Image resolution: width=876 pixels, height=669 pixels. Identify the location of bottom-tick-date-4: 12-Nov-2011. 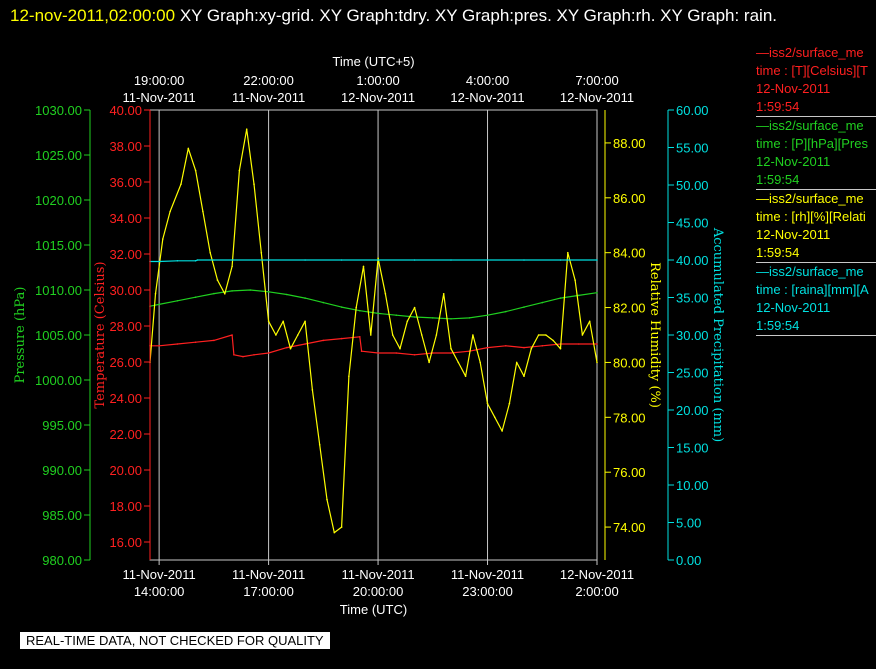
(597, 574).